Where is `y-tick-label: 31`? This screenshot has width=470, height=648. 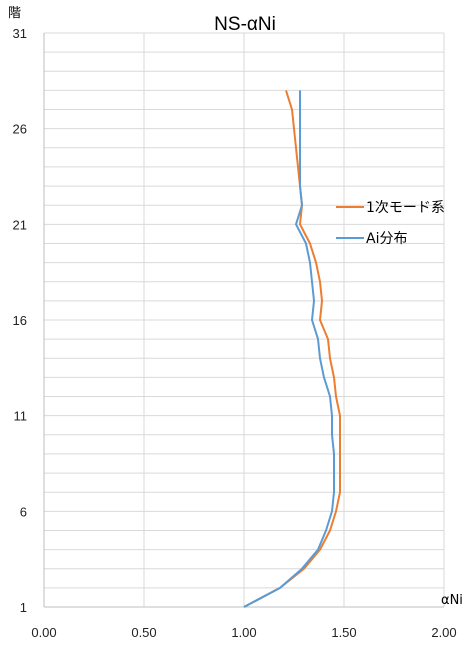 y-tick-label: 31 is located at coordinates (20, 33).